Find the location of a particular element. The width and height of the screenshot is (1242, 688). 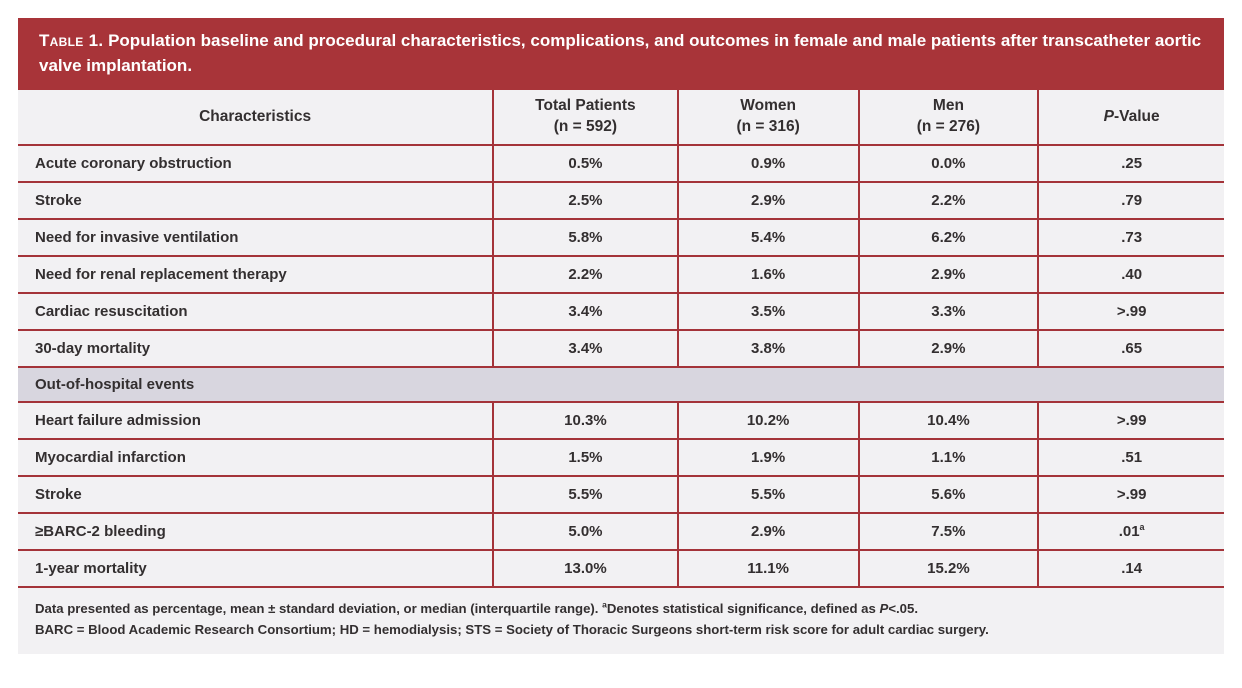

table-row: Stroke 5.5% 5.5% 5.6% >.99 is located at coordinates (621, 494).